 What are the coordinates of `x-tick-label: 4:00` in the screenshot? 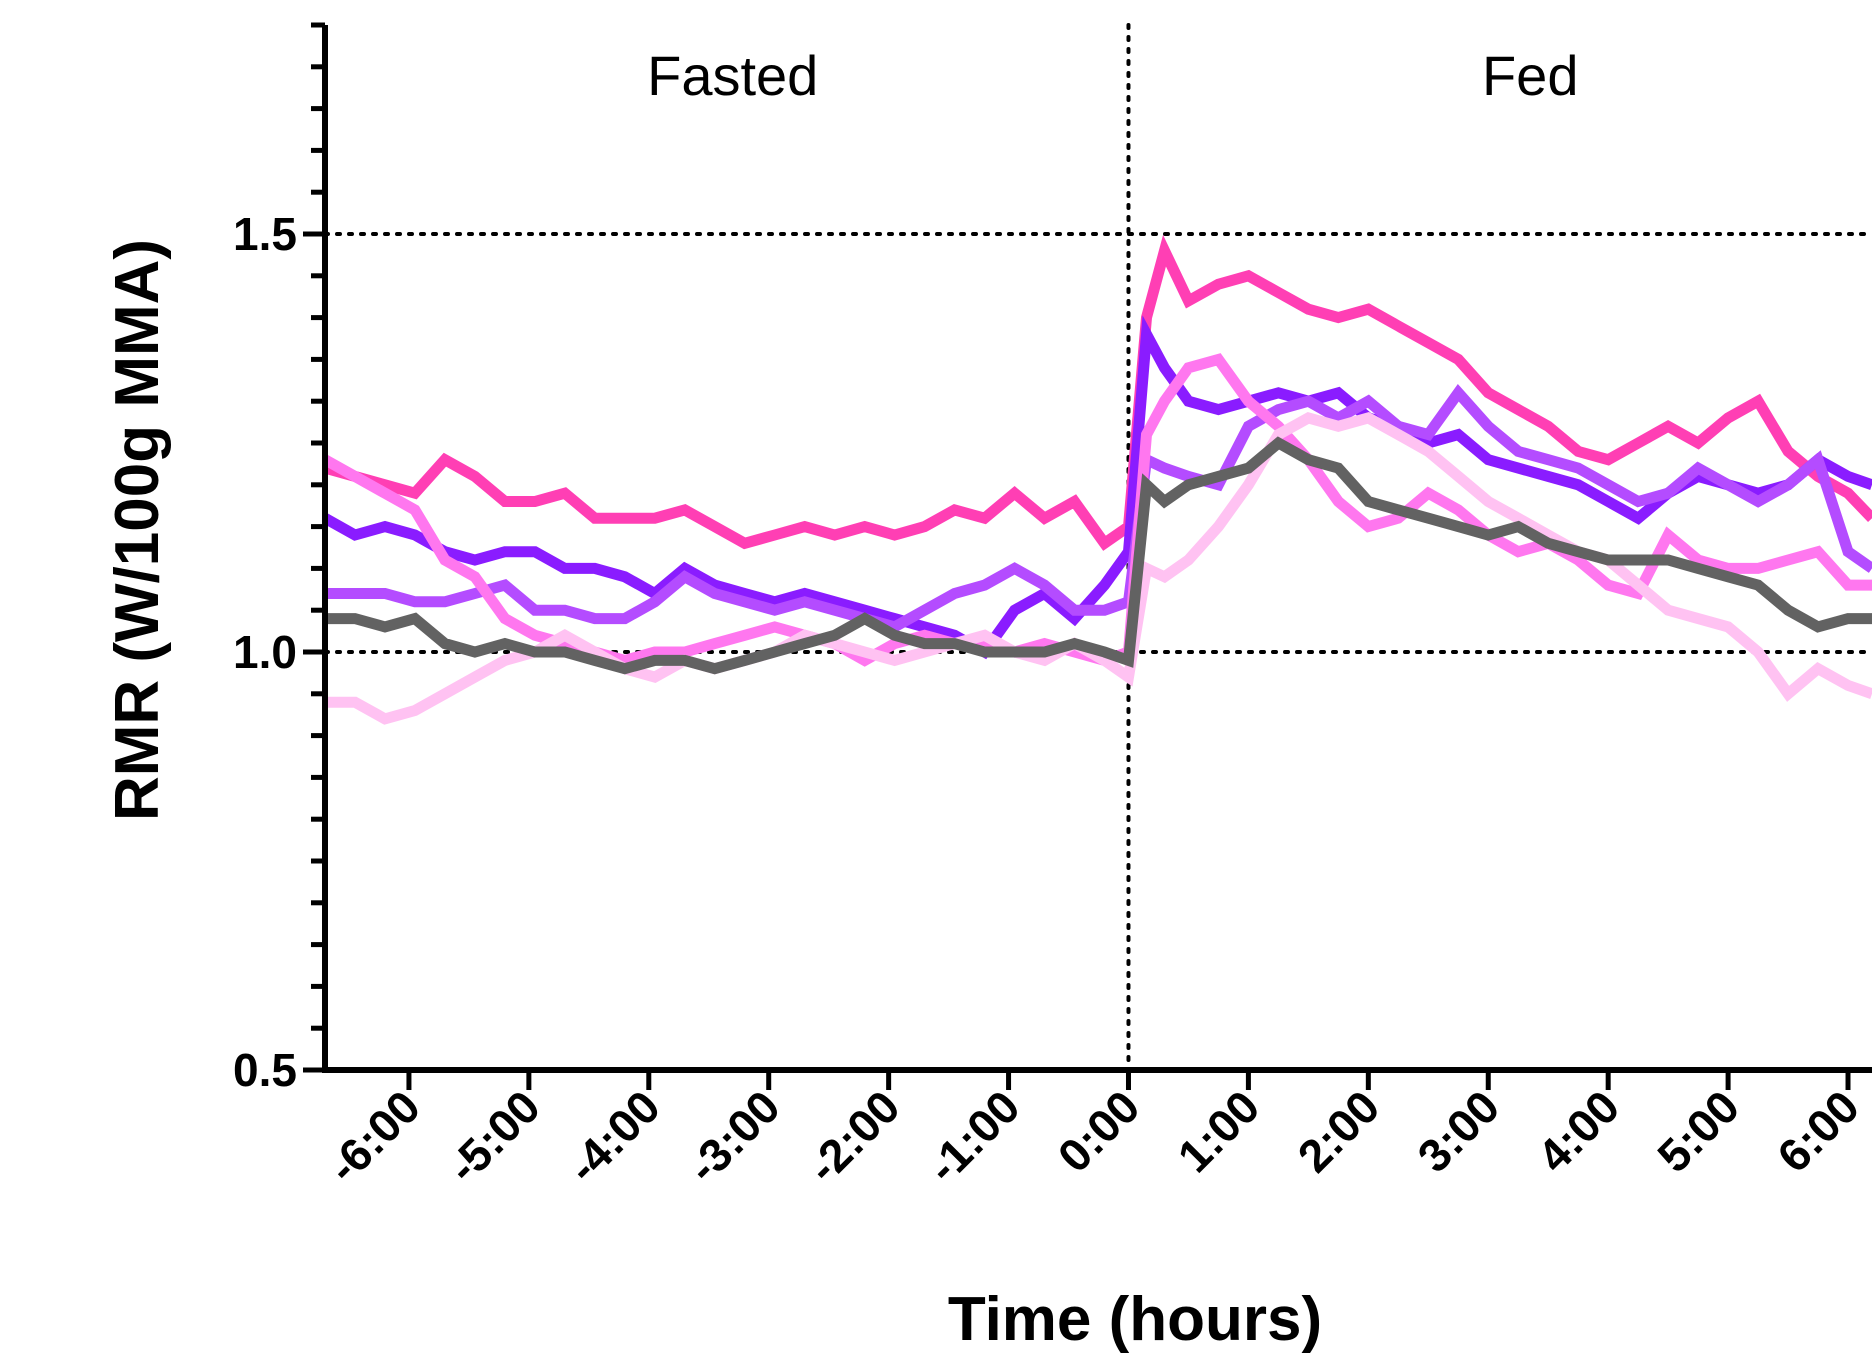 It's located at (1578, 1131).